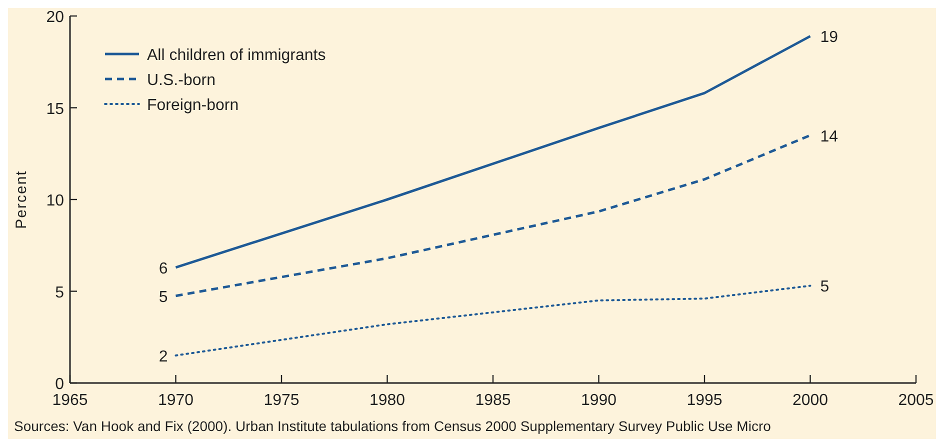 This screenshot has height=447, width=944. I want to click on x-tick-label: 2005, so click(916, 400).